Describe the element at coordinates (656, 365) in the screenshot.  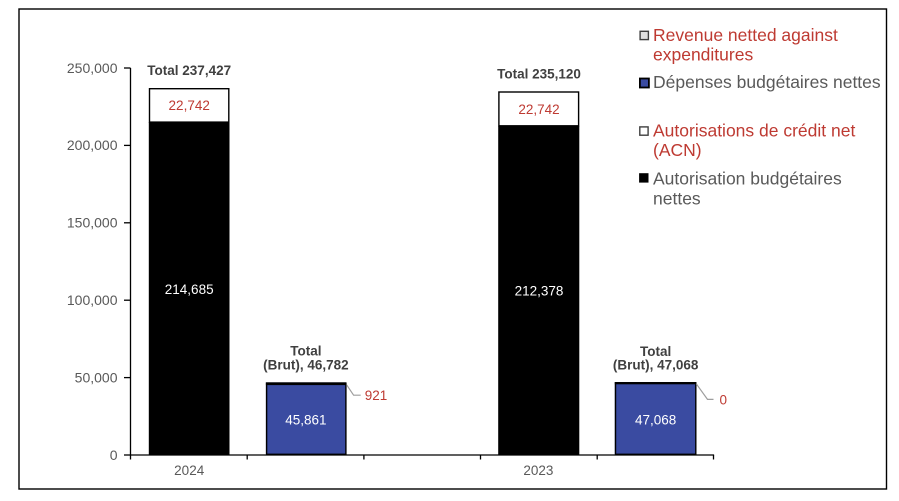
I see `svg-text: (Brut), 47,068` at that location.